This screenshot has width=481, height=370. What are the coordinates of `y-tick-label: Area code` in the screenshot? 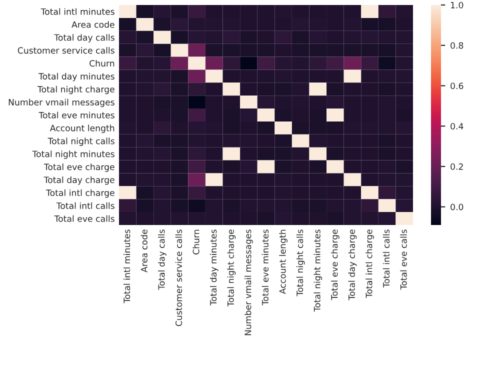 It's located at (93, 24).